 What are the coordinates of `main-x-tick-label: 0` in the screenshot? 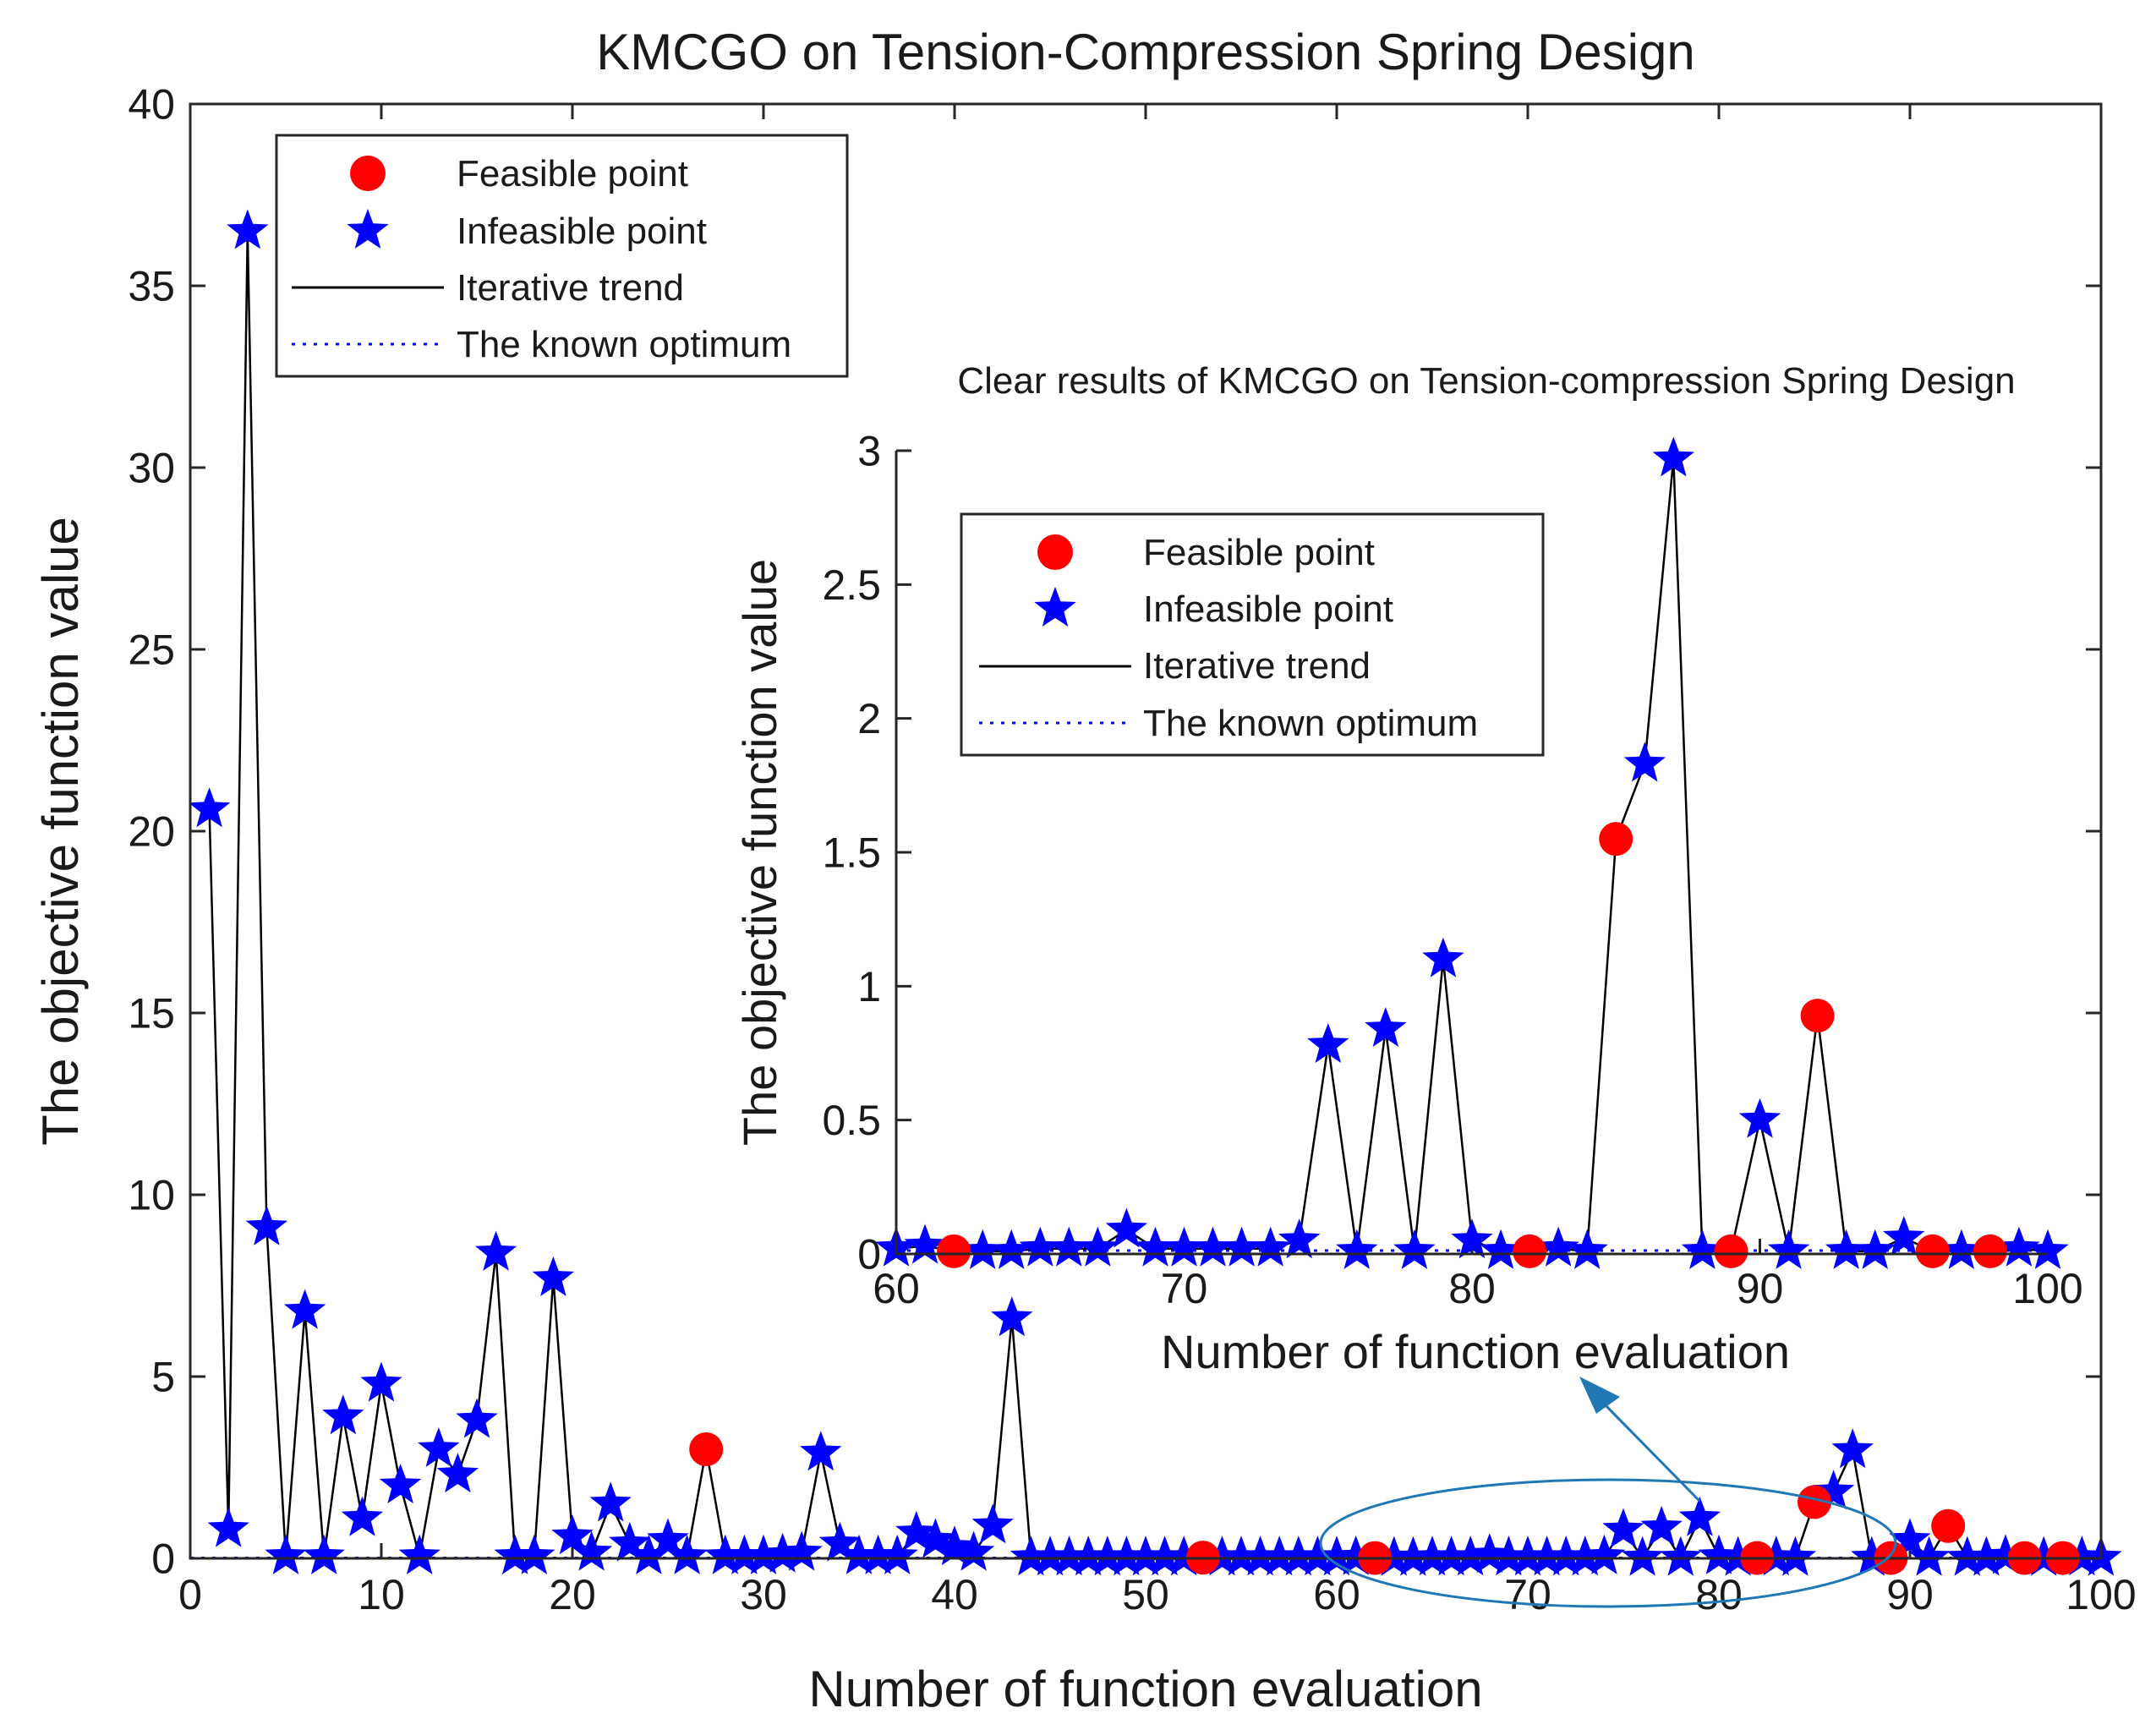 It's located at (190, 1595).